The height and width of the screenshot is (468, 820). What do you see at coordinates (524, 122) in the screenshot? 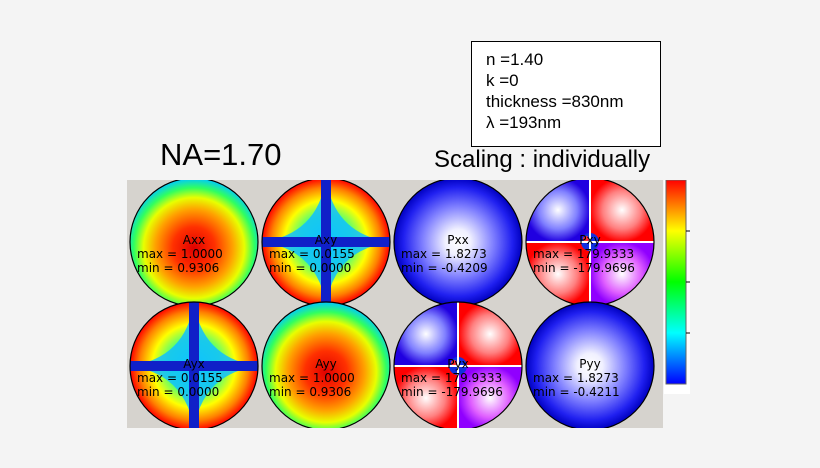
I see `param-wavelength: λ =193nm` at bounding box center [524, 122].